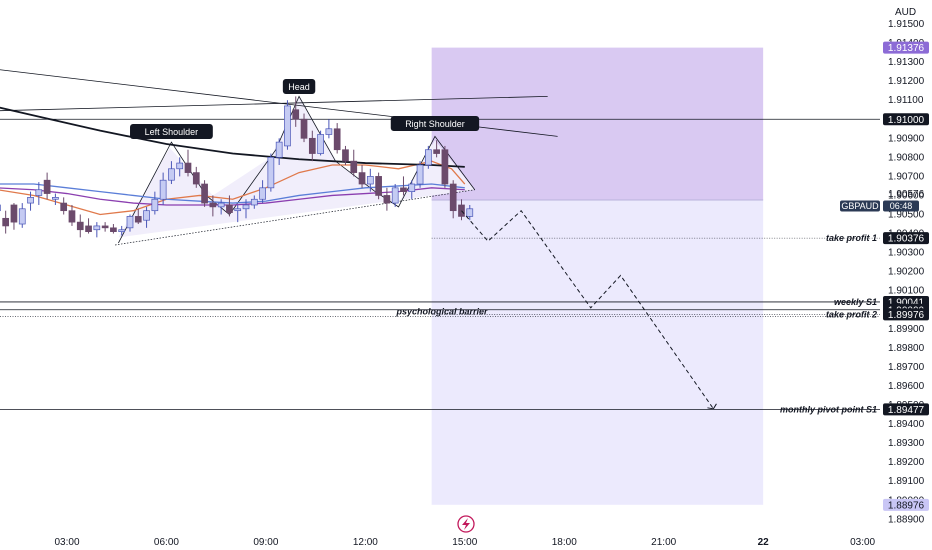 The image size is (932, 550). What do you see at coordinates (901, 206) in the screenshot?
I see `countdown-box` at bounding box center [901, 206].